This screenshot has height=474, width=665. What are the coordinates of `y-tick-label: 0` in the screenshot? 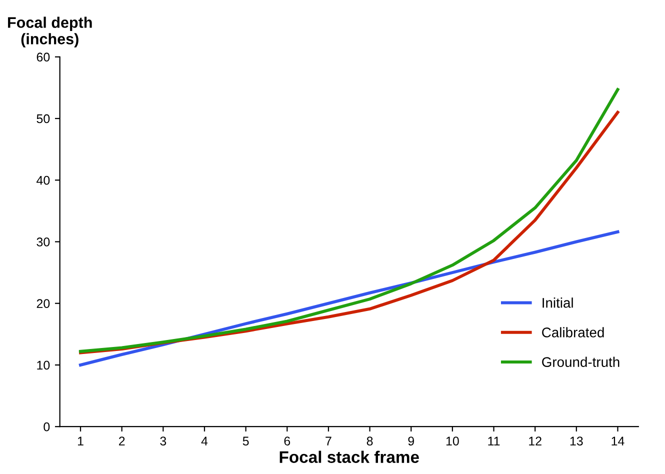 It's located at (47, 427).